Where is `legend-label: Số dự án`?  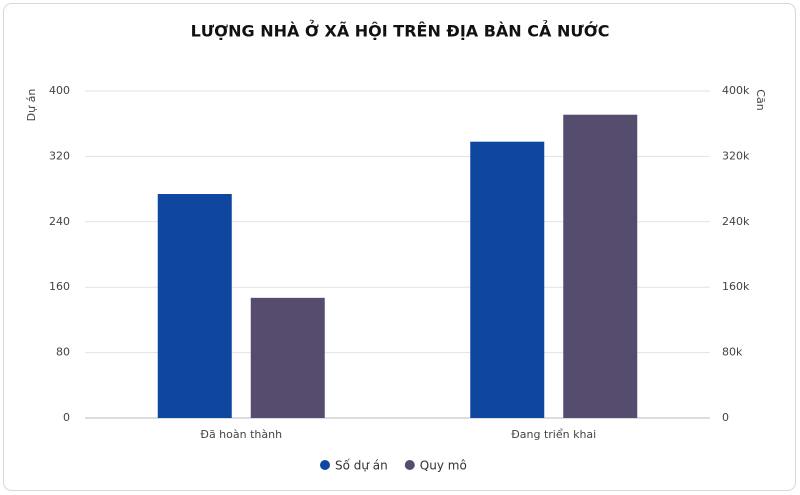
legend-label: Số dự án is located at coordinates (361, 466).